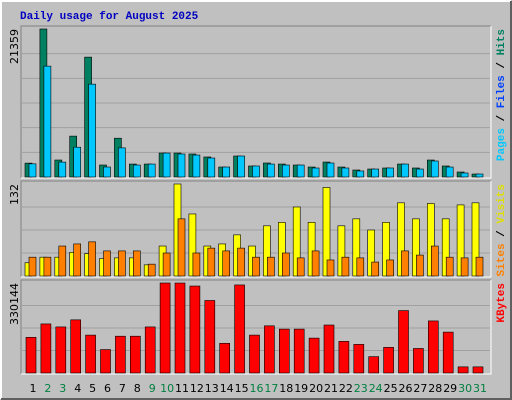 This screenshot has height=400, width=512. What do you see at coordinates (47, 388) in the screenshot?
I see `x-tick-label: 2` at bounding box center [47, 388].